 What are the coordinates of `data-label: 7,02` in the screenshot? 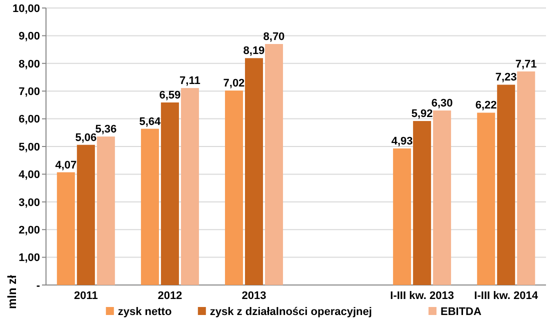 It's located at (234, 84).